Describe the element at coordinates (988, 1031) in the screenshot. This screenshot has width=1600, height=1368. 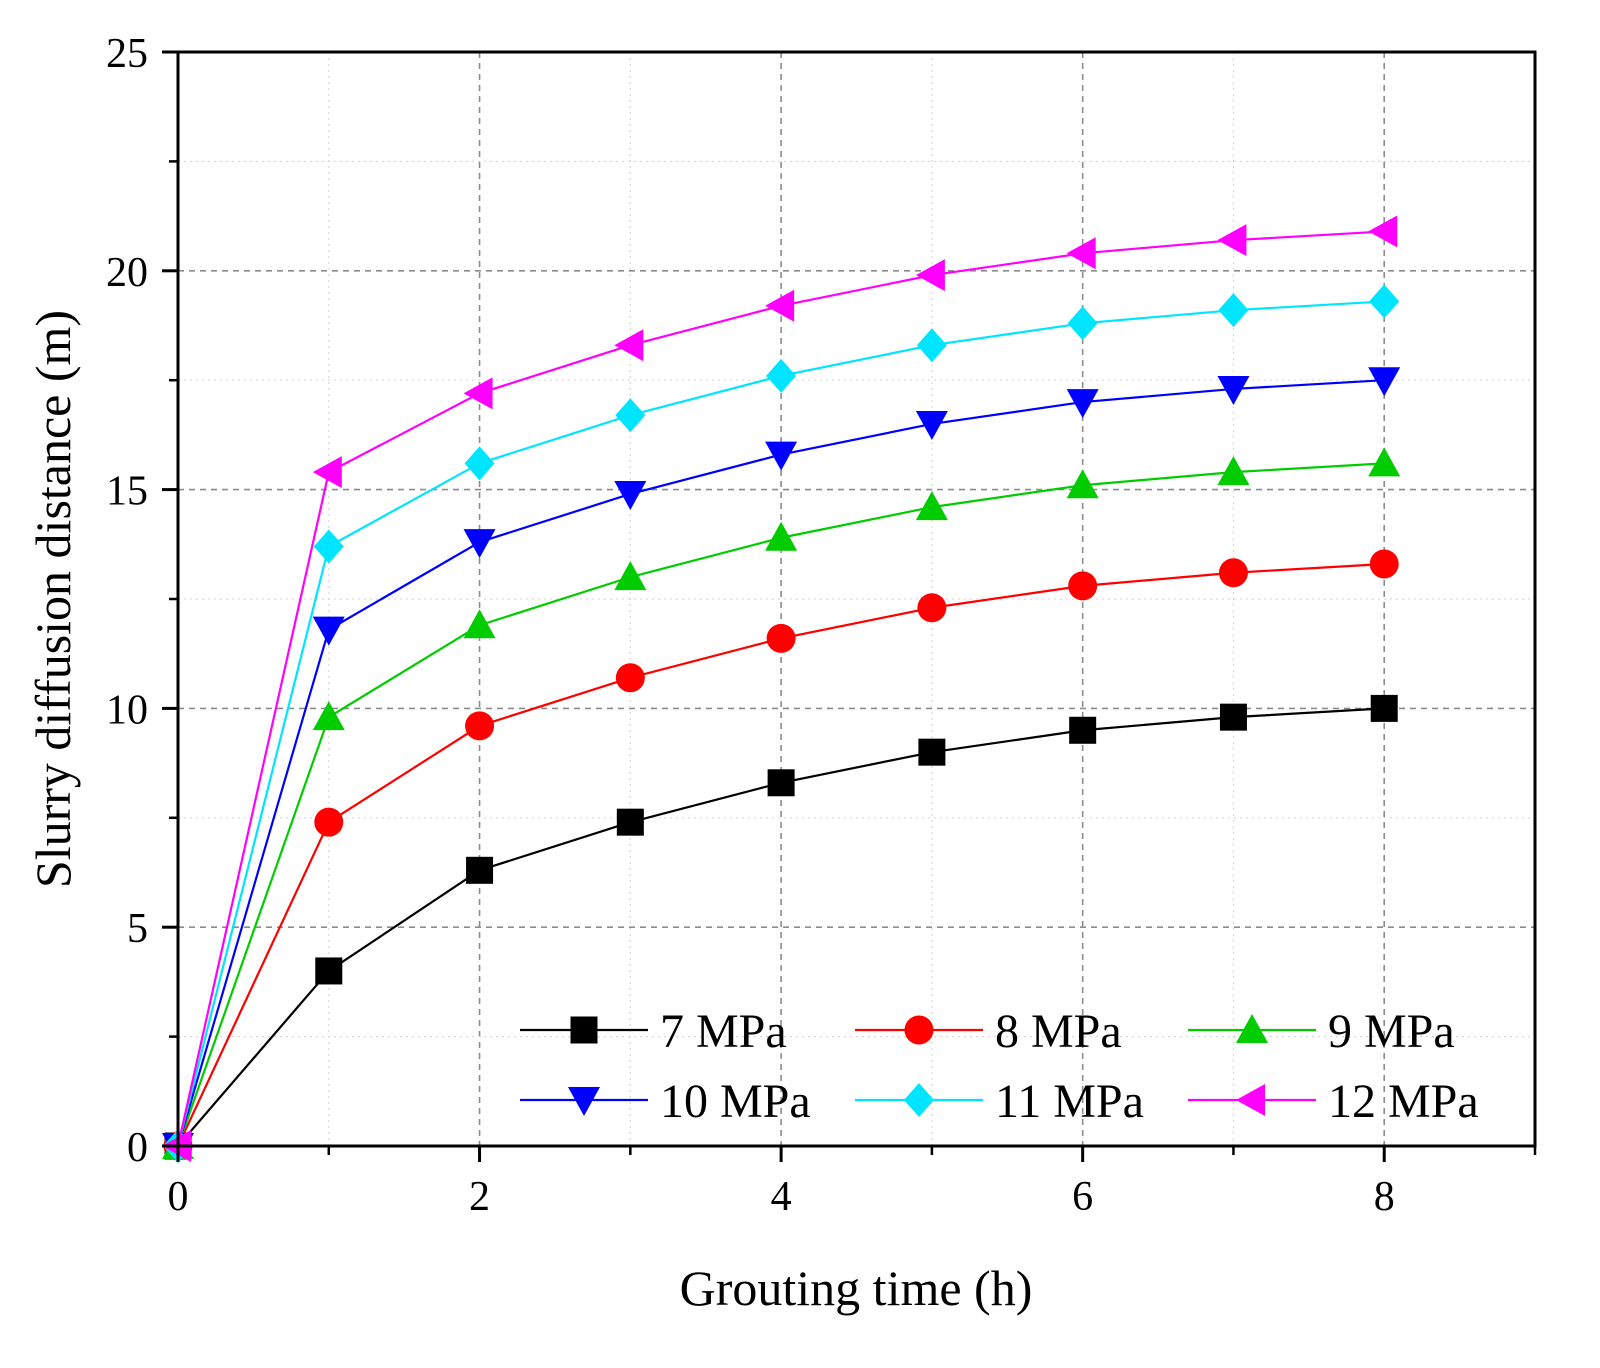
I see `legend-item: 8 MPa` at that location.